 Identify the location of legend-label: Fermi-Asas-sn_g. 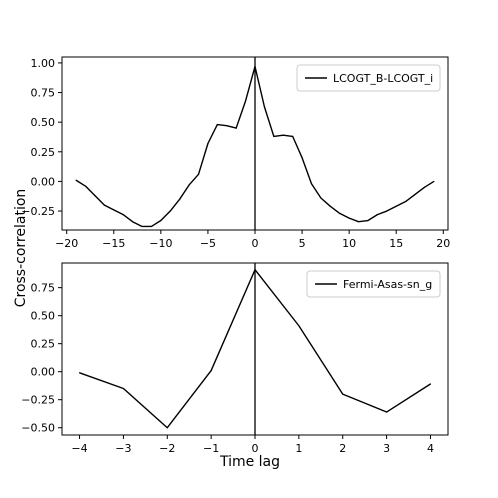
(387, 284).